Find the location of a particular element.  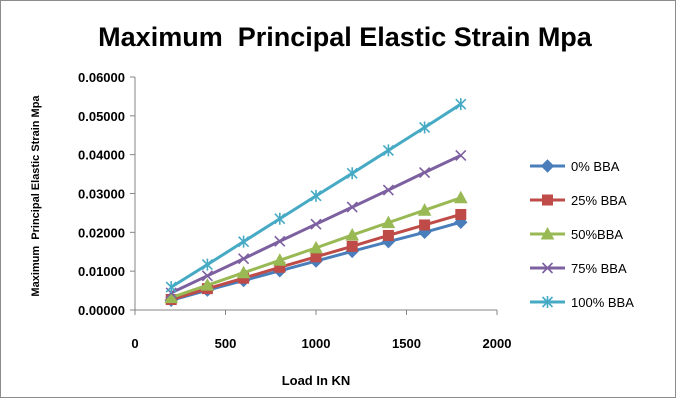

legend-label: 0% BBA is located at coordinates (595, 166).